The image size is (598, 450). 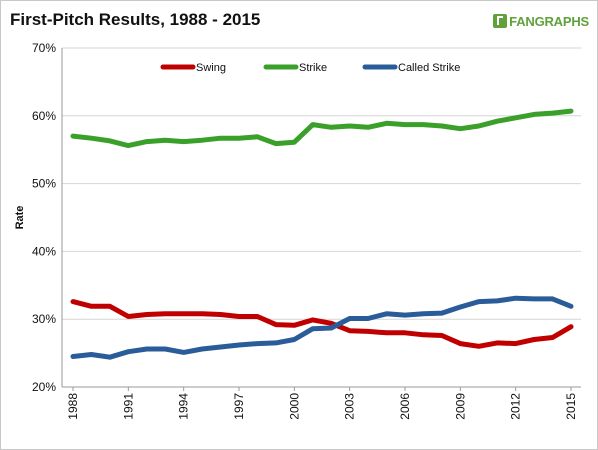 What do you see at coordinates (549, 21) in the screenshot?
I see `fangraphs-logo-text: FANGRAPHS` at bounding box center [549, 21].